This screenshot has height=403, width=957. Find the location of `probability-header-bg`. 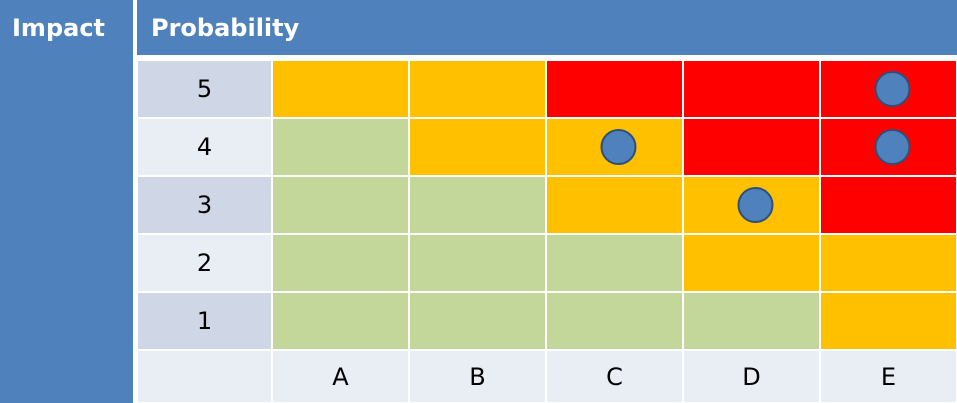

probability-header-bg is located at coordinates (547, 27).